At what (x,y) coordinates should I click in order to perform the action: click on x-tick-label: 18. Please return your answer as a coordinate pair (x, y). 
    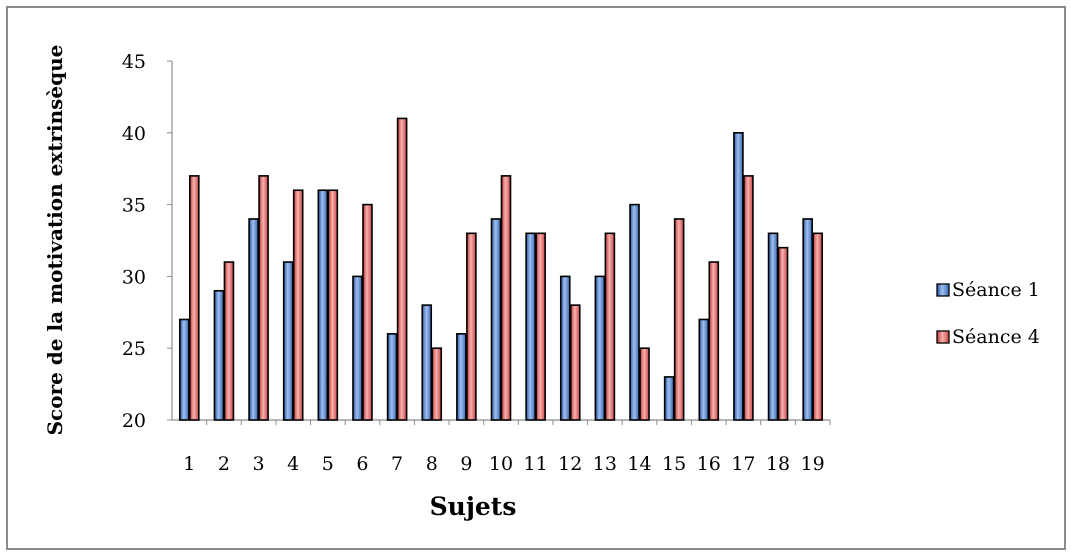
    Looking at the image, I should click on (778, 464).